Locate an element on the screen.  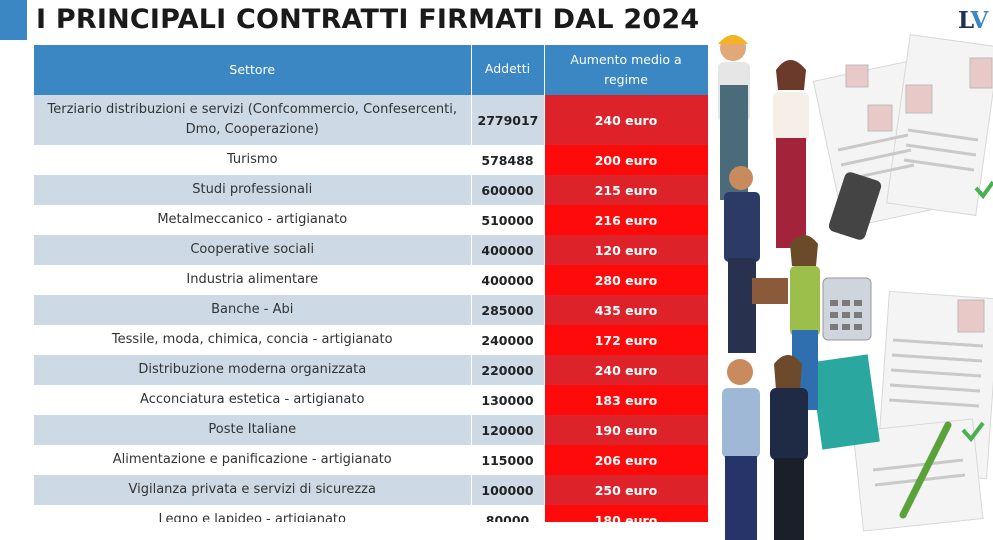
employees-cell: 285000 is located at coordinates (508, 310).